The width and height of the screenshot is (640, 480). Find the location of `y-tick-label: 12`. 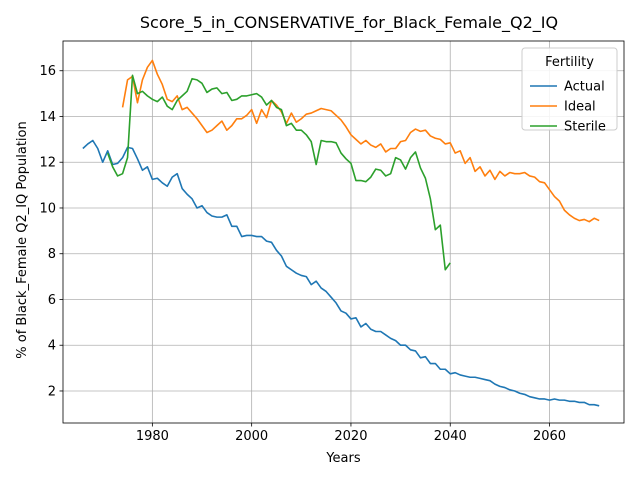

y-tick-label: 12 is located at coordinates (47, 163).